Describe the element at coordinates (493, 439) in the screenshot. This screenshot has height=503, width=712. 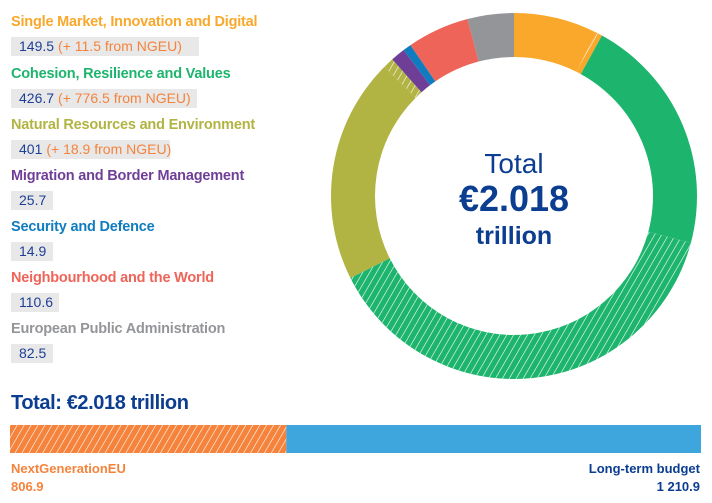
I see `bar-segment` at that location.